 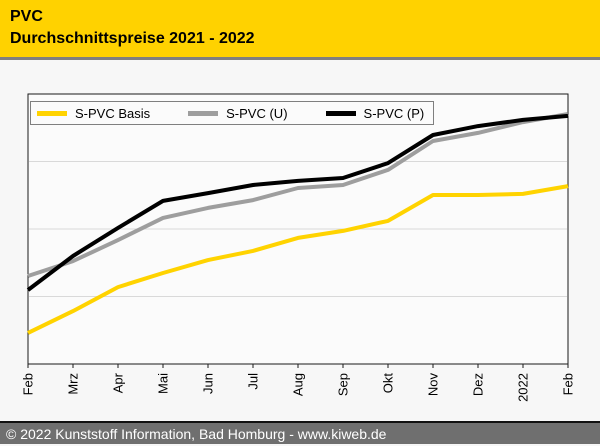 I want to click on report-subtitle: Durchschnittspreise 2021 - 2022, so click(x=132, y=38).